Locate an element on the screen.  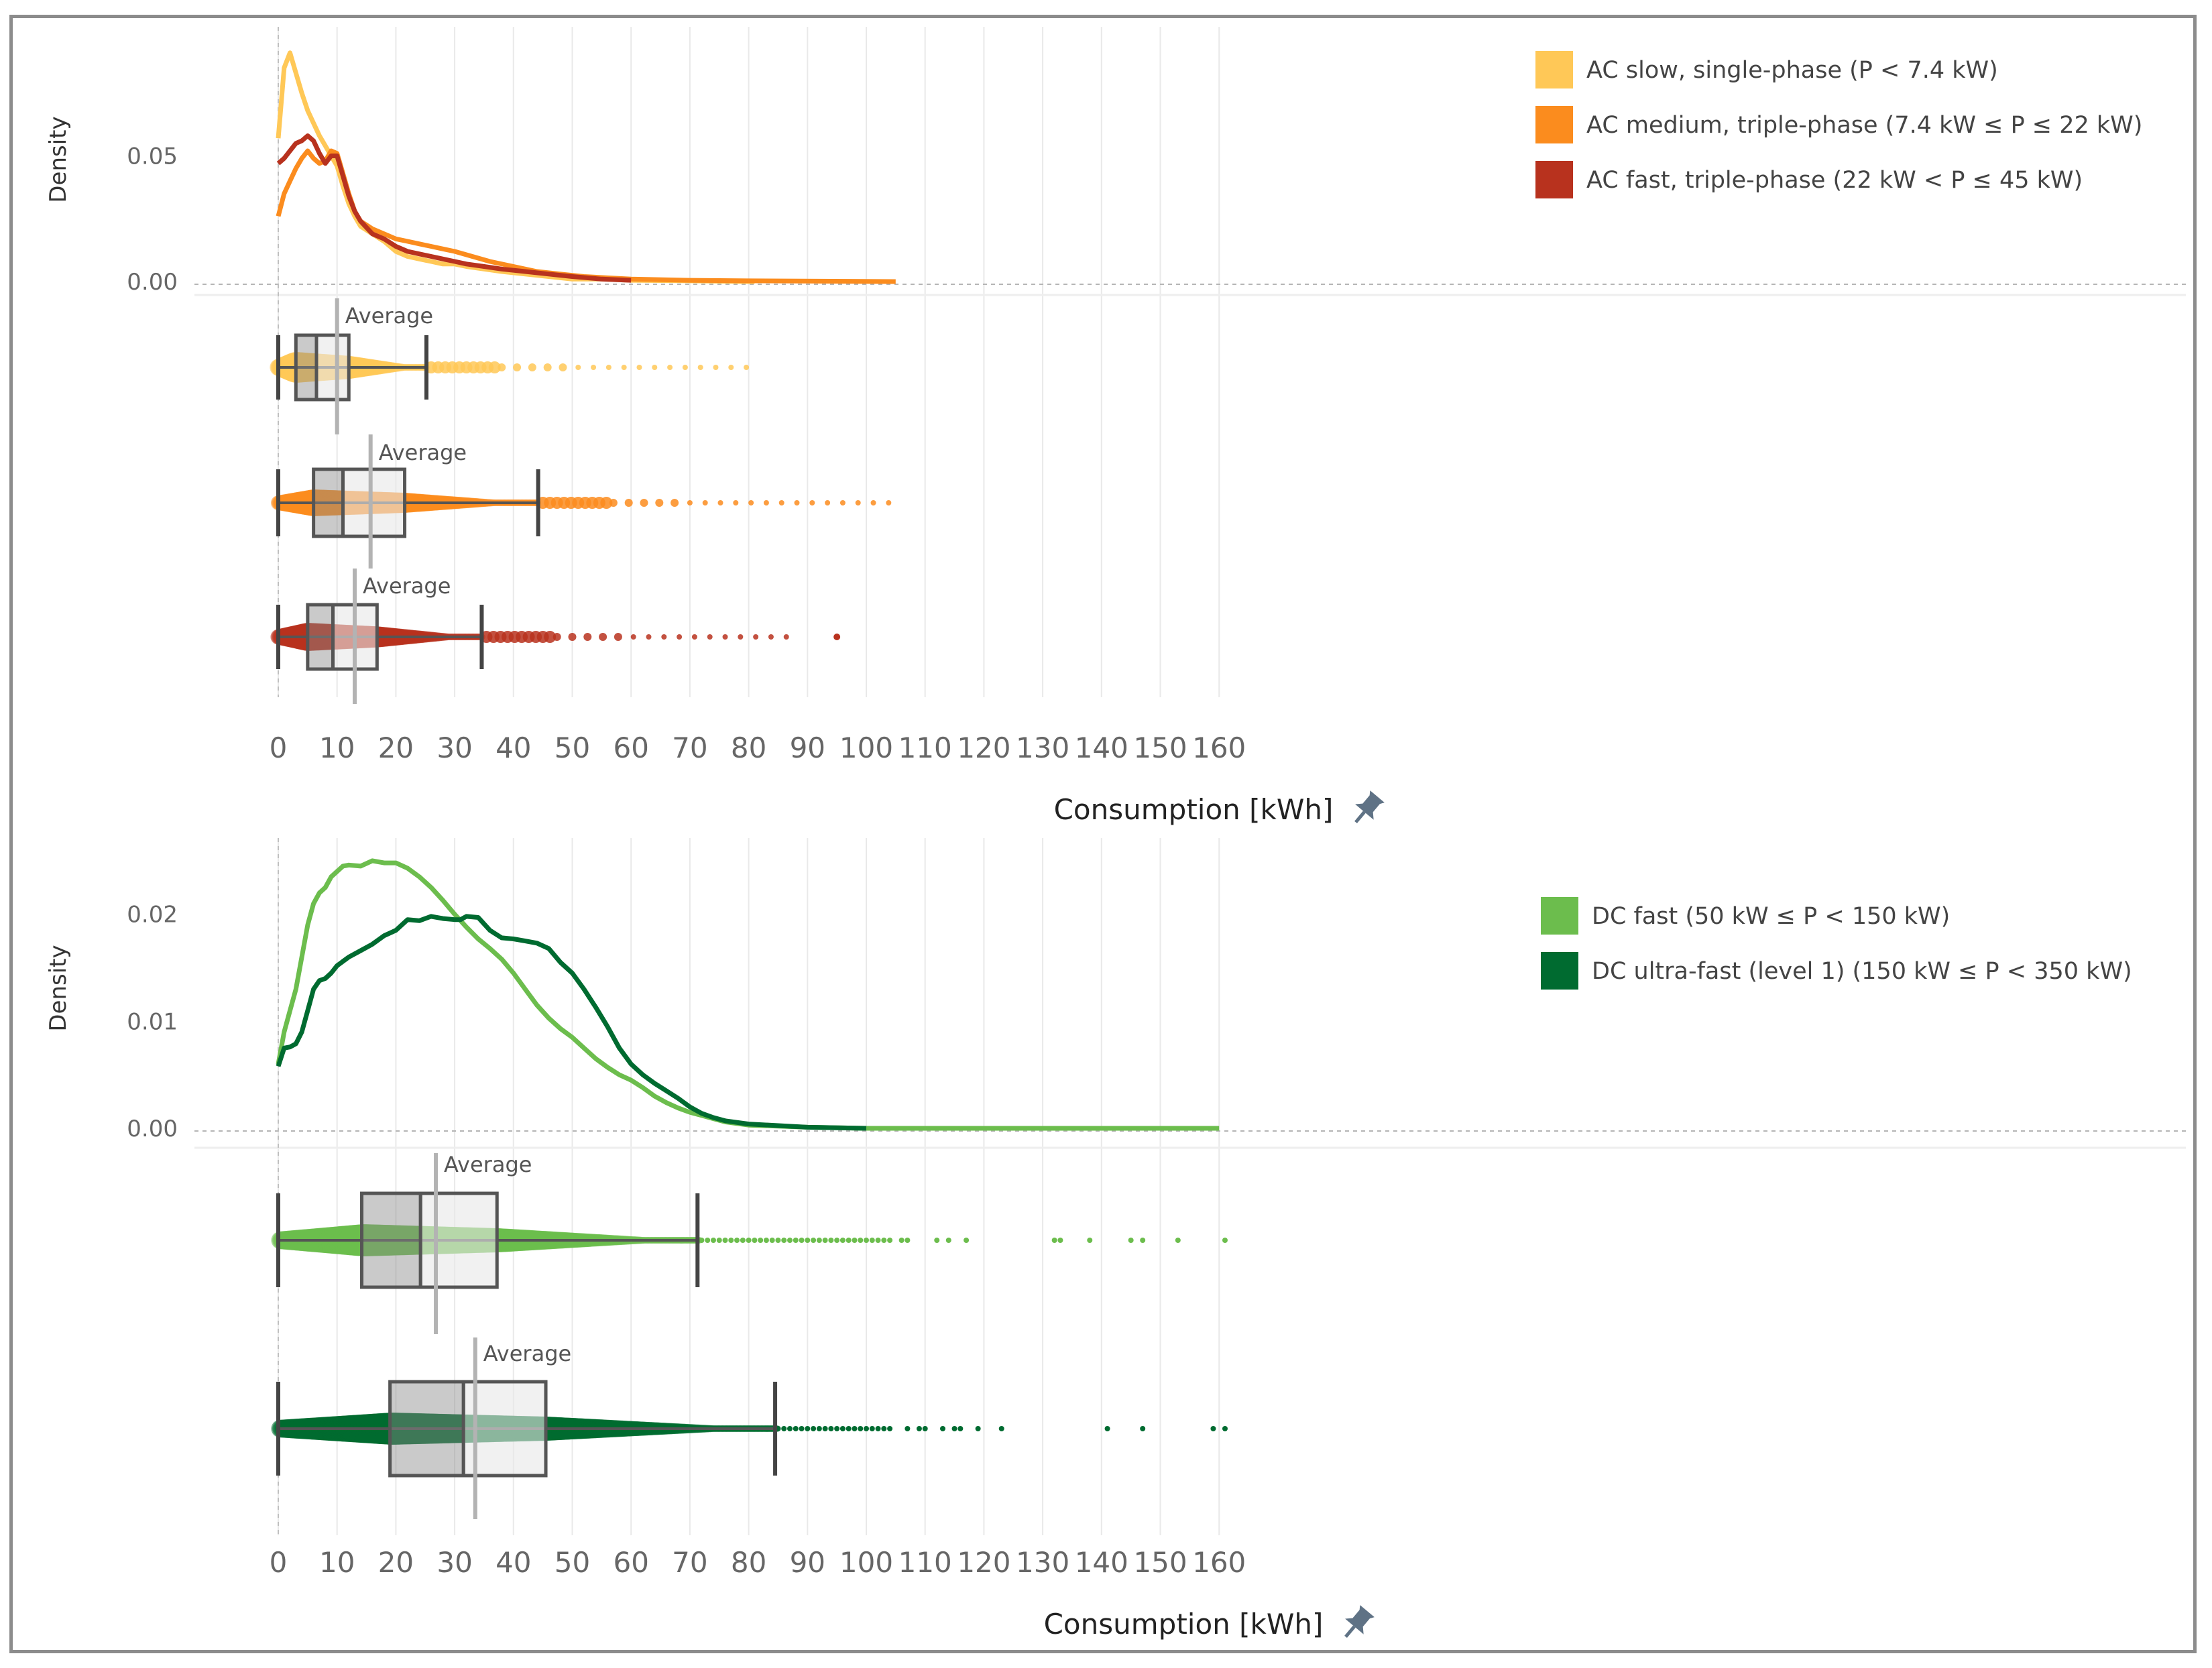
x-tick-label: 160 is located at coordinates (1219, 747).